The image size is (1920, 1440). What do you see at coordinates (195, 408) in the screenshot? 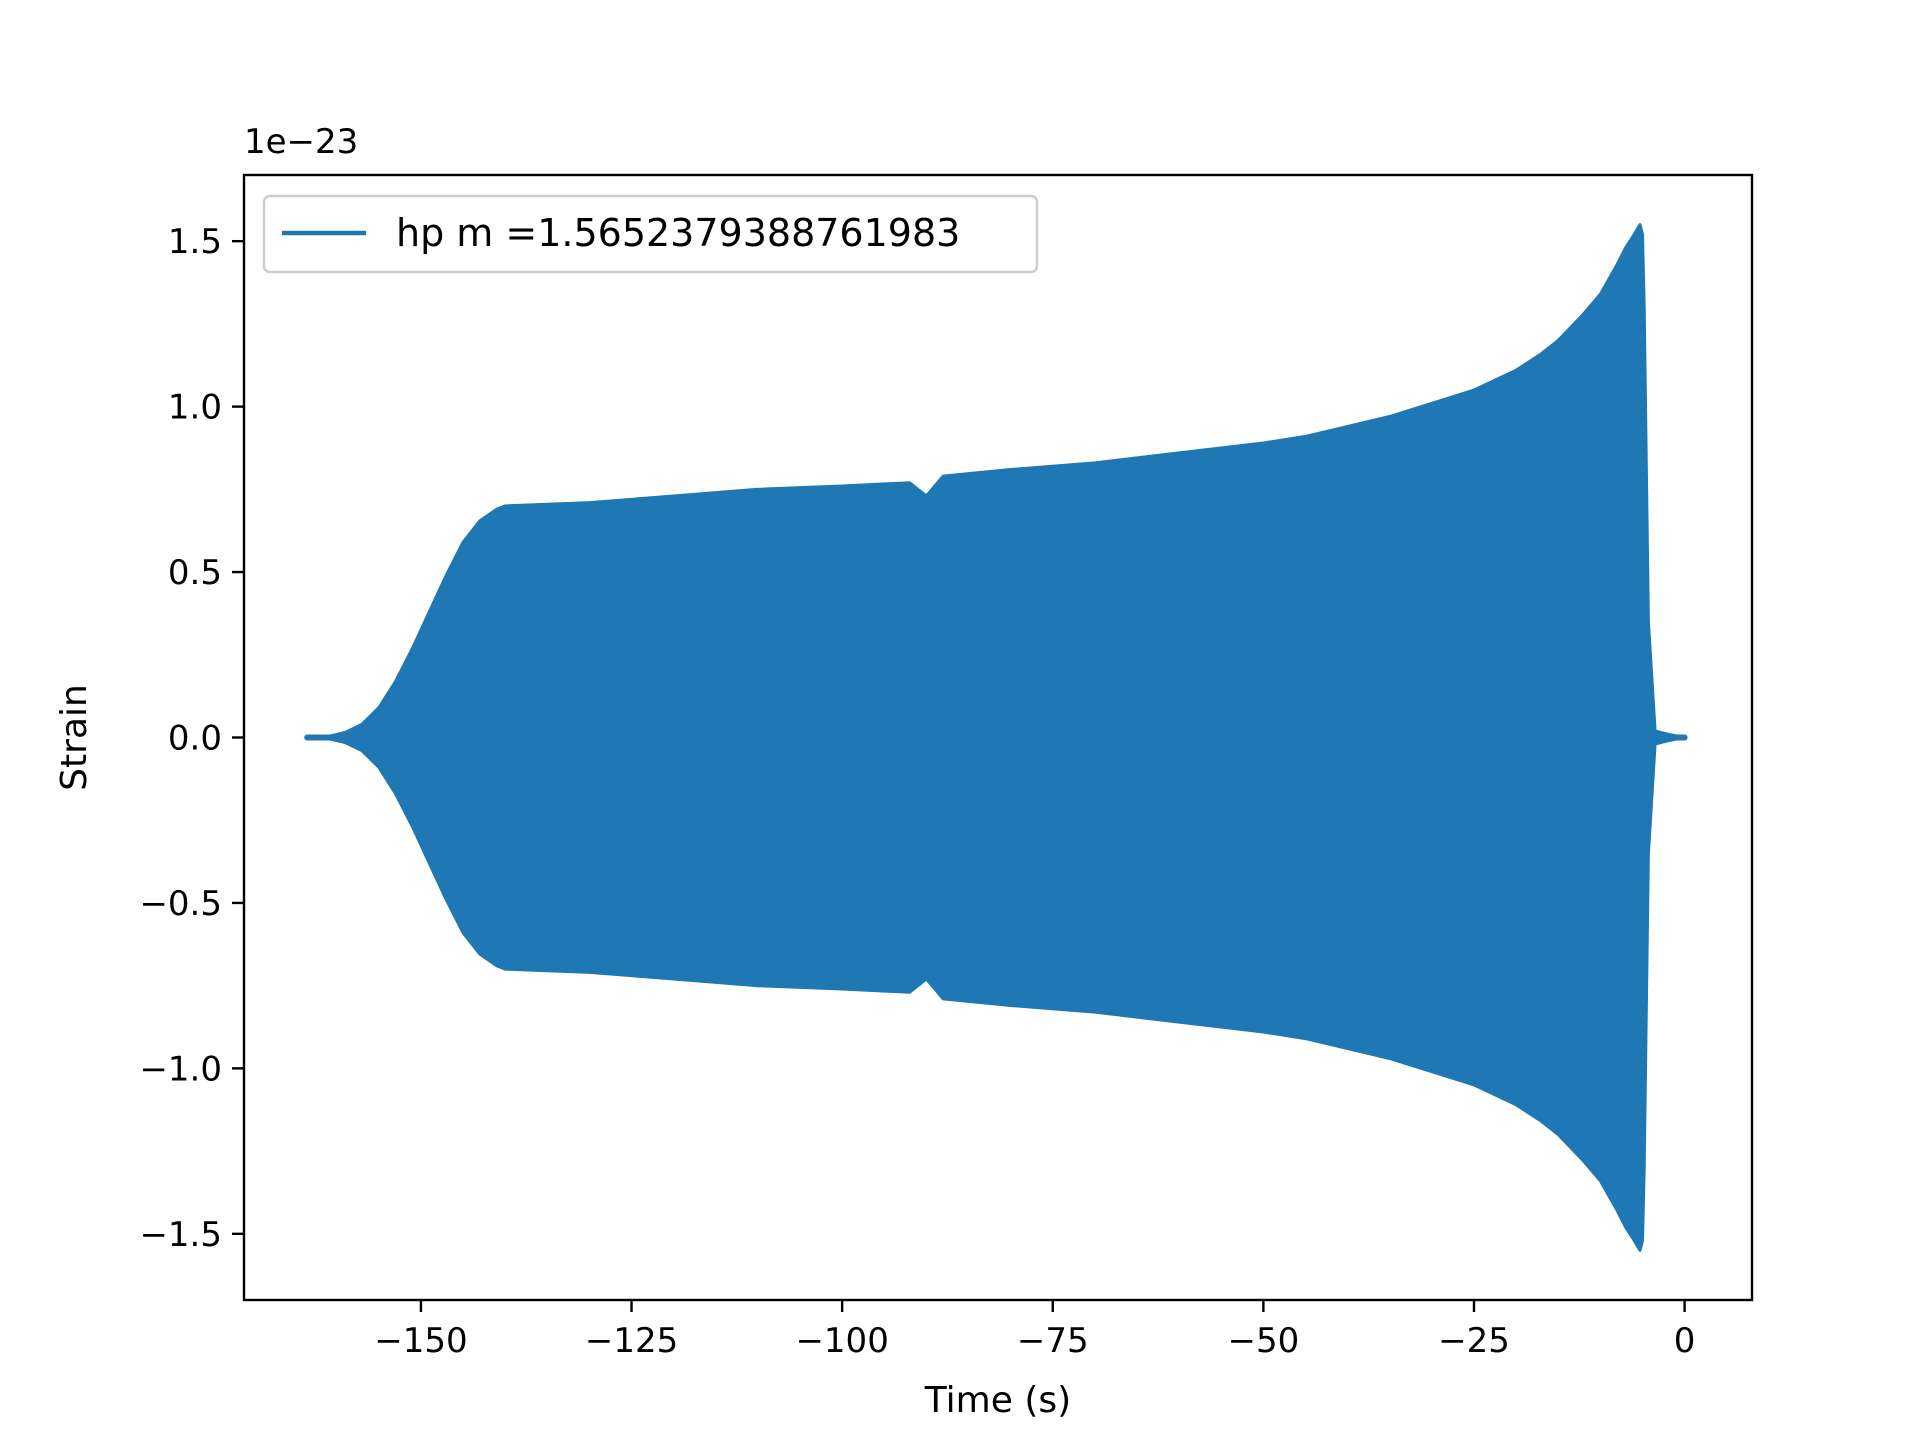
I see `y-tick-label: 1.0` at bounding box center [195, 408].